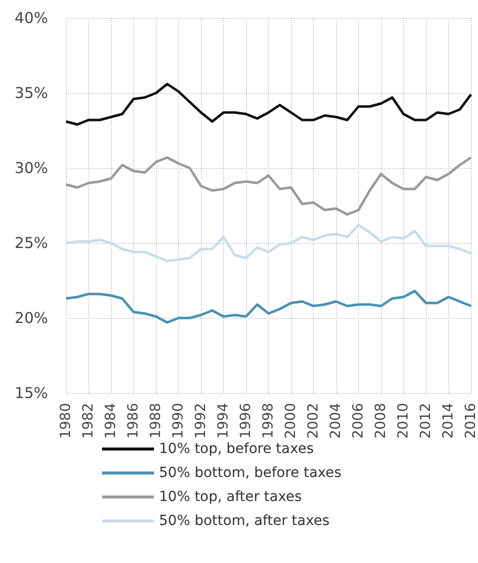 Image resolution: width=478 pixels, height=563 pixels. What do you see at coordinates (268, 421) in the screenshot?
I see `x-tick-label: 1998` at bounding box center [268, 421].